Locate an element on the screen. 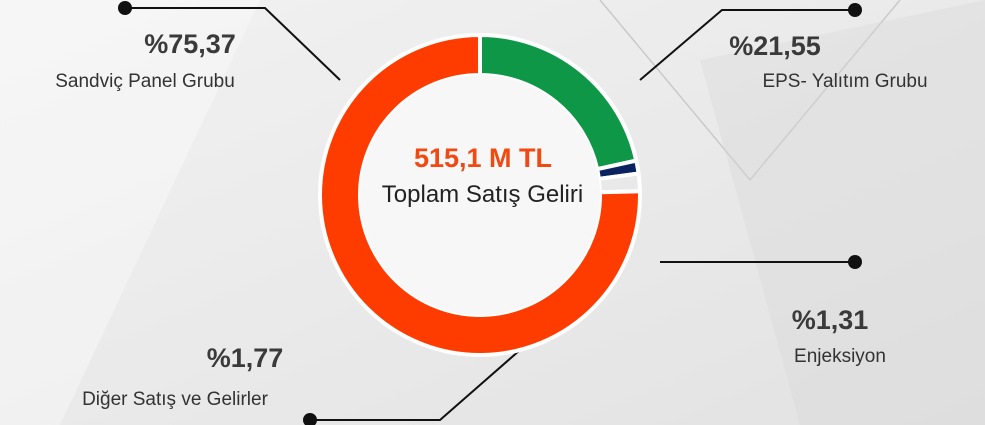 Image resolution: width=985 pixels, height=425 pixels. category-label: Diğer Satış ve Gelirler is located at coordinates (175, 399).